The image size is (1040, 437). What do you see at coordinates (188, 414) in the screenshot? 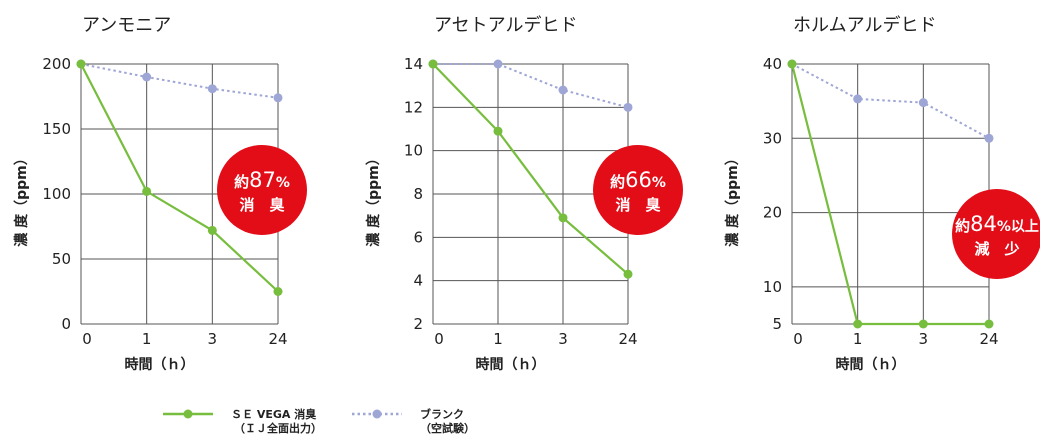
I see `legend-marker-sevega` at bounding box center [188, 414].